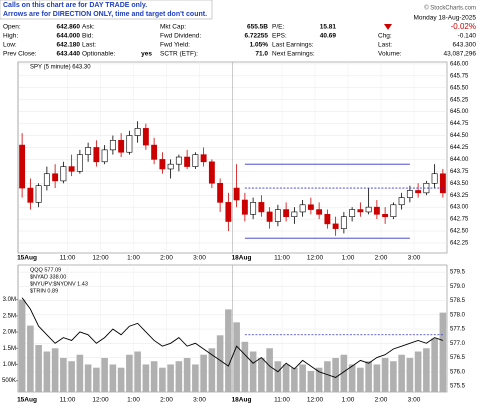 Image resolution: width=480 pixels, height=406 pixels. I want to click on y-tick-label: 576.5, so click(458, 358).